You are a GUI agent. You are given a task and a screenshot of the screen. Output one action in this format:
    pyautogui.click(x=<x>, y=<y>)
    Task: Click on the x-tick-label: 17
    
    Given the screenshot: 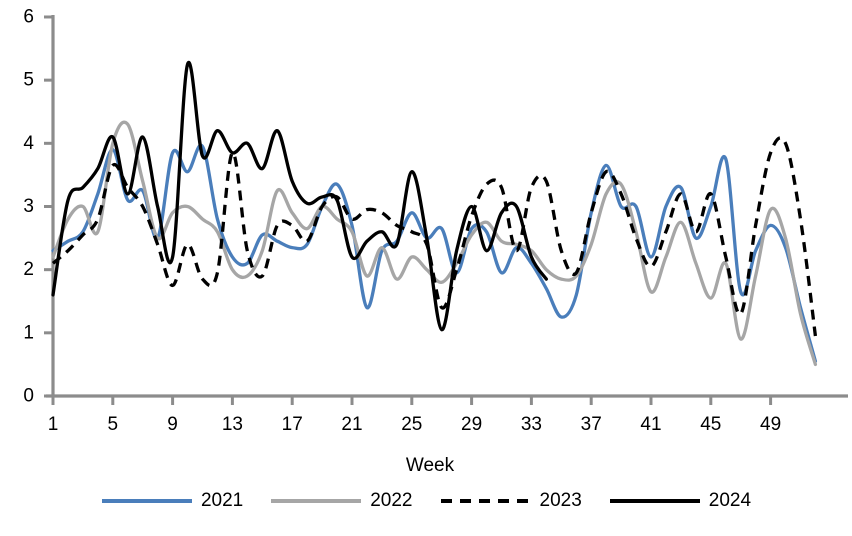 What is the action you would take?
    pyautogui.click(x=292, y=424)
    